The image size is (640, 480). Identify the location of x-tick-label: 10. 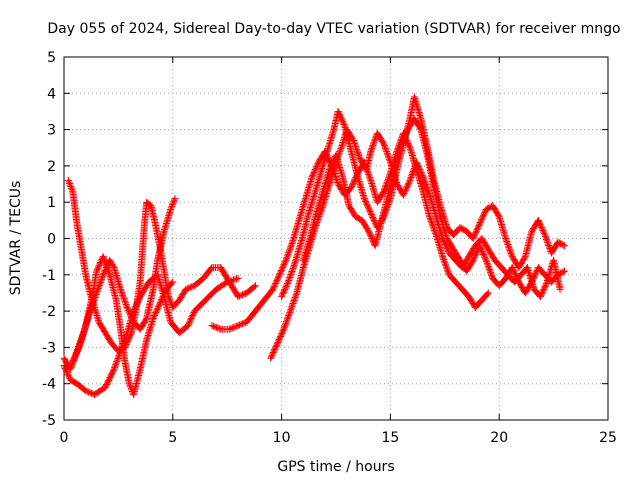
(282, 438).